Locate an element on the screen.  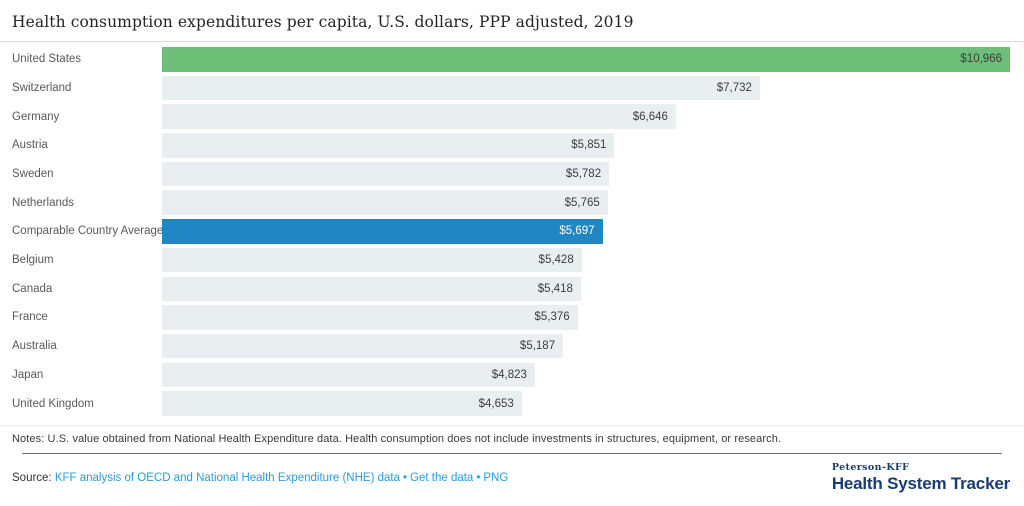
bar: $5,851 is located at coordinates (388, 145).